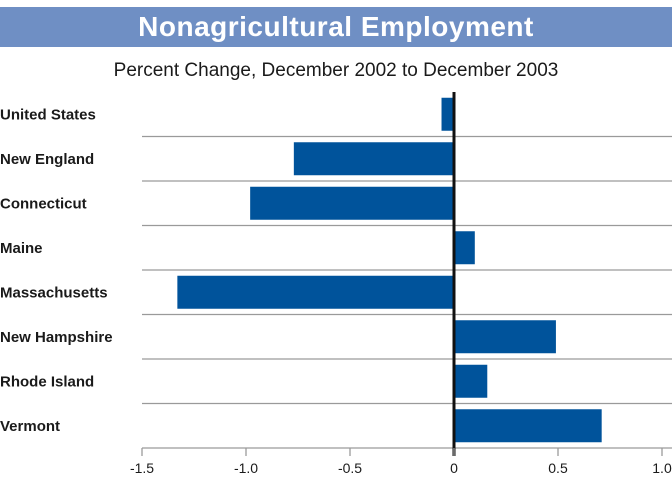  Describe the element at coordinates (47, 159) in the screenshot. I see `category-label: New England` at that location.